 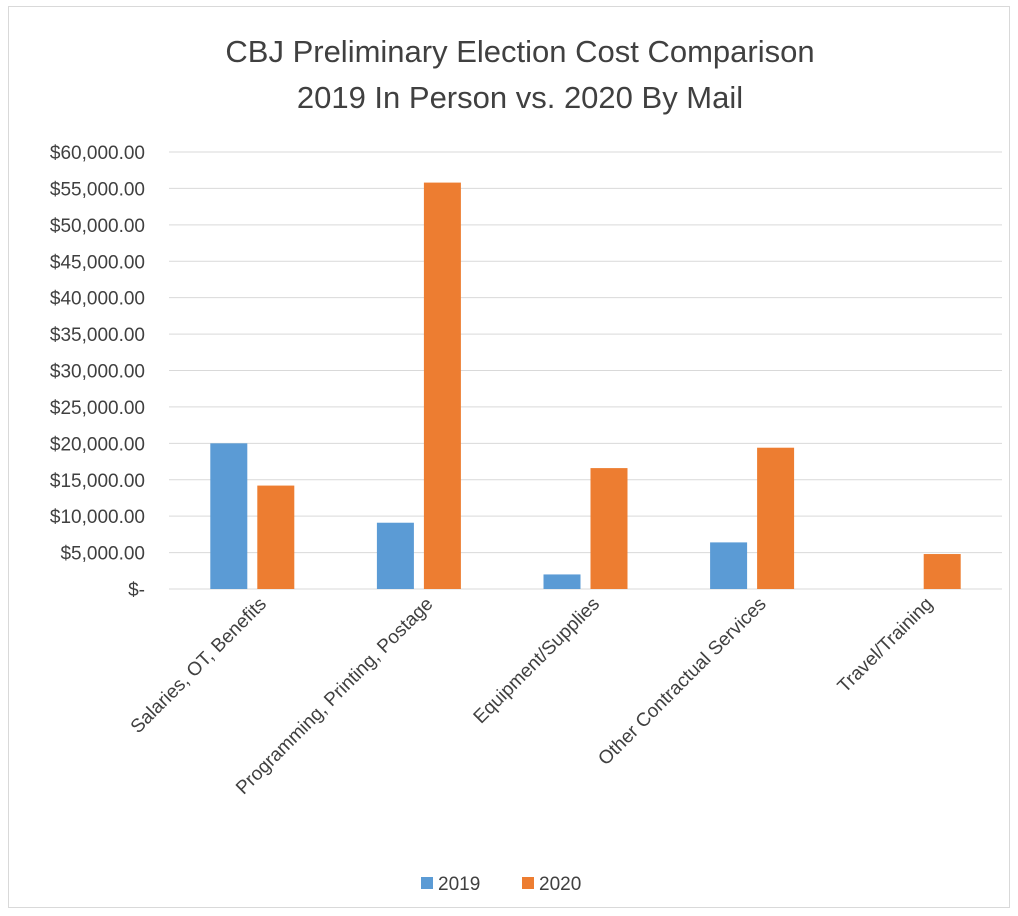 What do you see at coordinates (97, 226) in the screenshot?
I see `y-tick-label: $50,000.00` at bounding box center [97, 226].